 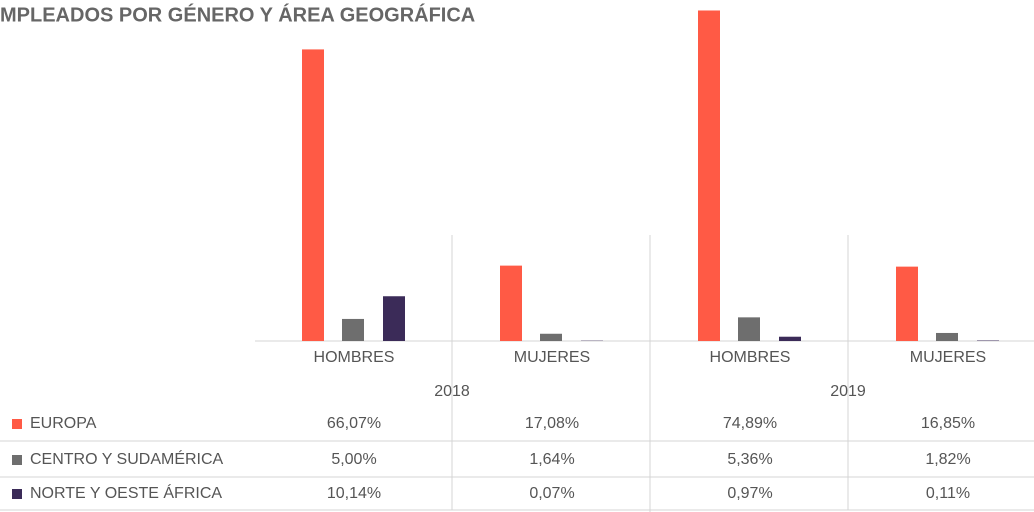 I want to click on year-label: 2018, so click(x=452, y=391).